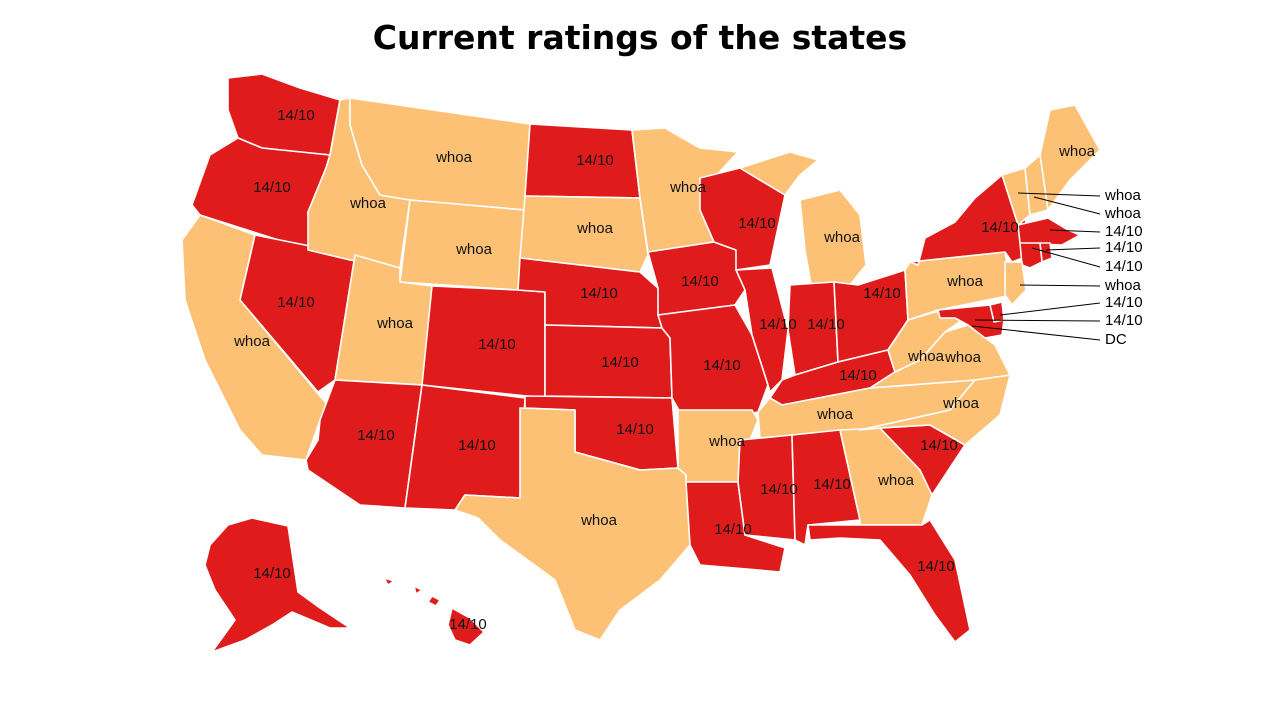 This screenshot has width=1280, height=720. Describe the element at coordinates (595, 160) in the screenshot. I see `state-label-nd: 14/10` at that location.